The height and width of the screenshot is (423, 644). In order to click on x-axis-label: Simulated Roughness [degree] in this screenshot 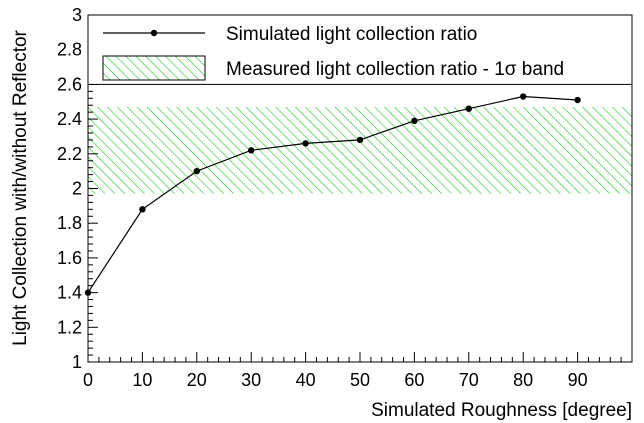, I will do `click(501, 410)`.